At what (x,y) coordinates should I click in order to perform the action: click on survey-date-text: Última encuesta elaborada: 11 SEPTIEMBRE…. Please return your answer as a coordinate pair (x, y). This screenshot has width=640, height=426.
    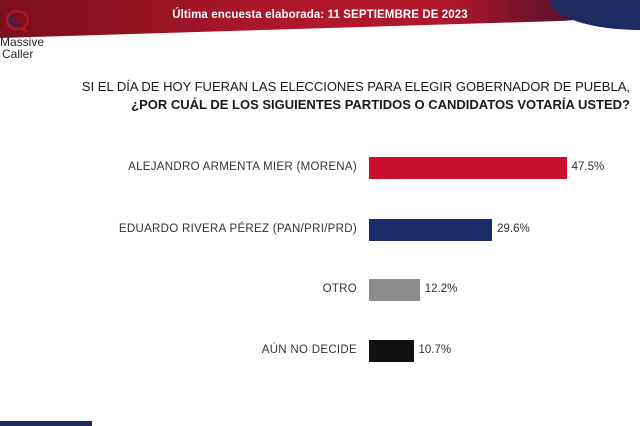
    Looking at the image, I should click on (320, 15).